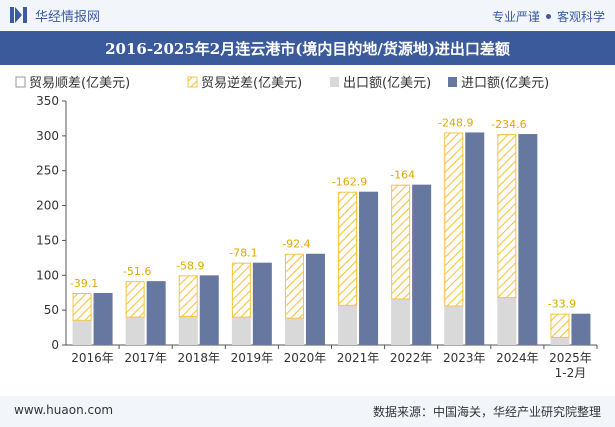 The image size is (615, 427). What do you see at coordinates (570, 365) in the screenshot?
I see `x-tick-label: 2025年 1-2月` at bounding box center [570, 365].